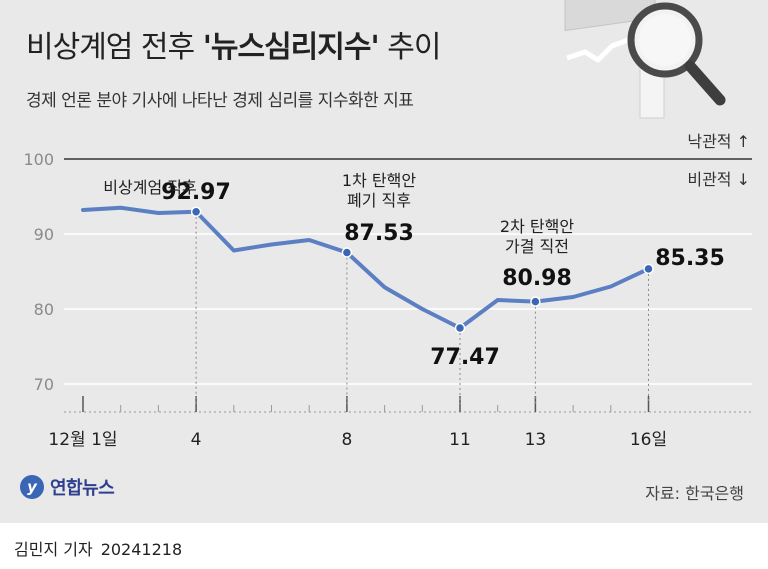 The height and width of the screenshot is (569, 768). What do you see at coordinates (38, 159) in the screenshot?
I see `y-tick-label: 100` at bounding box center [38, 159].